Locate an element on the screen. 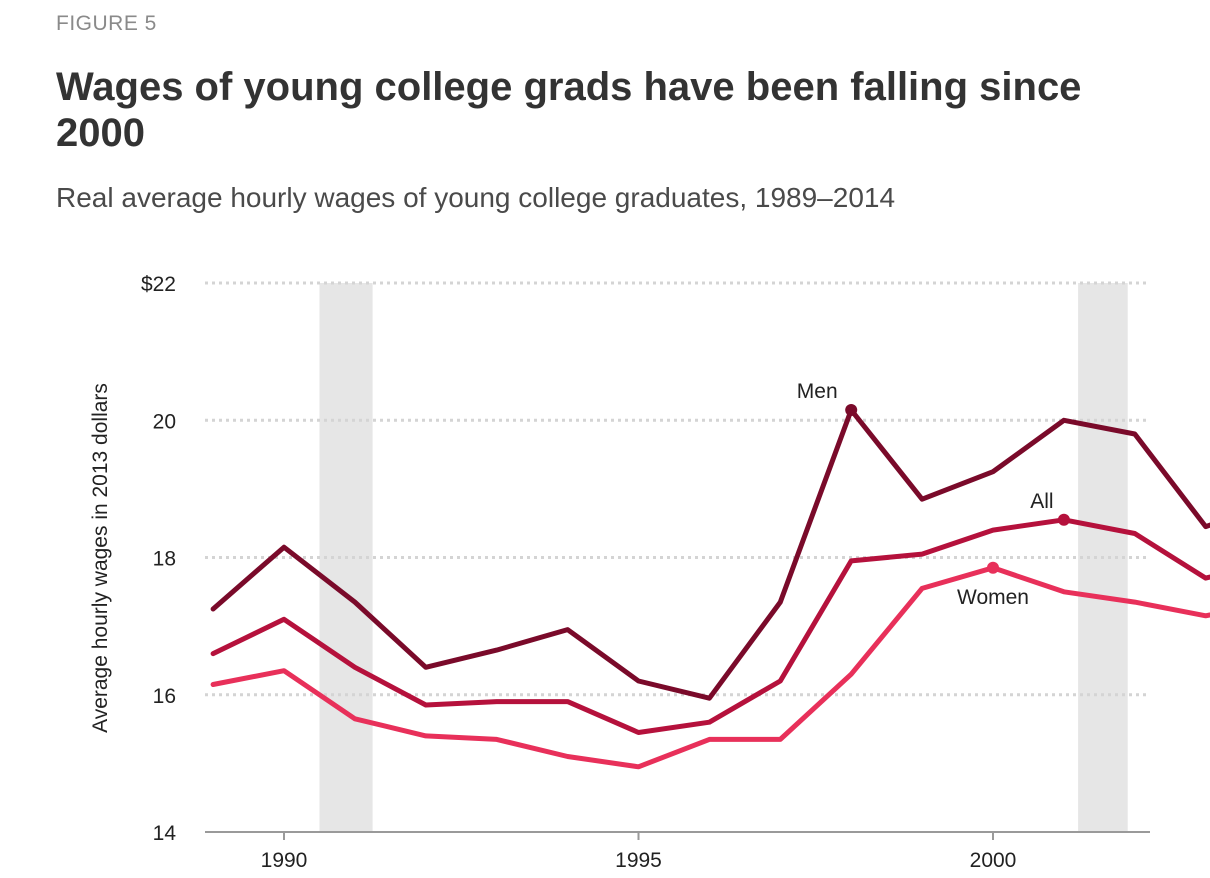  label-point-all is located at coordinates (1063, 519).